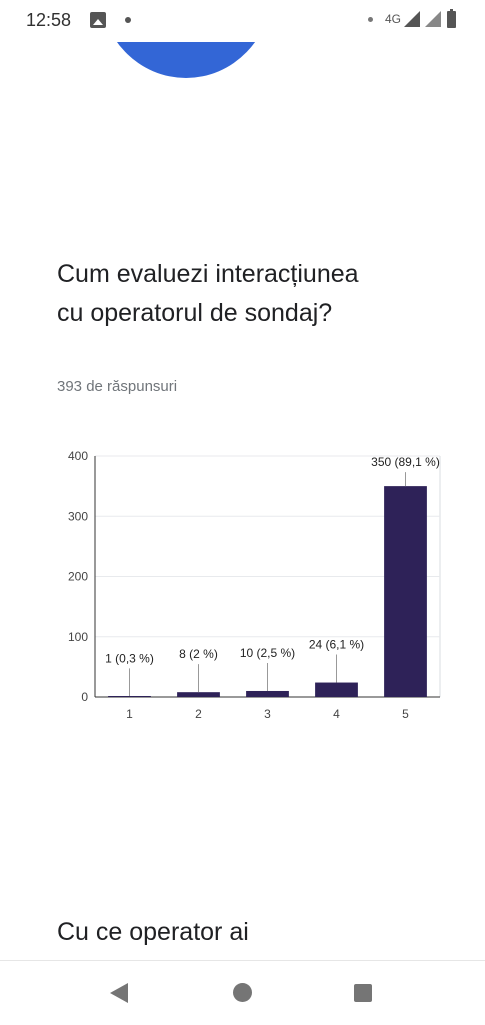  Describe the element at coordinates (78, 577) in the screenshot. I see `y-tick-label: 200` at that location.